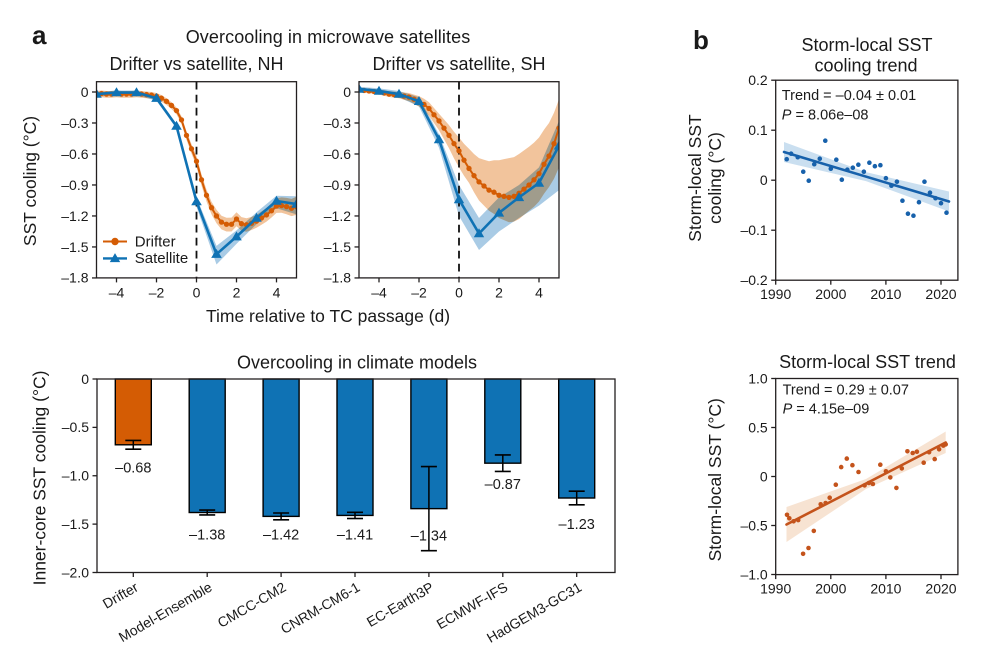 The image size is (1000, 655). What do you see at coordinates (196, 64) in the screenshot?
I see `svg-text: Drifter vs satellite, NH` at bounding box center [196, 64].